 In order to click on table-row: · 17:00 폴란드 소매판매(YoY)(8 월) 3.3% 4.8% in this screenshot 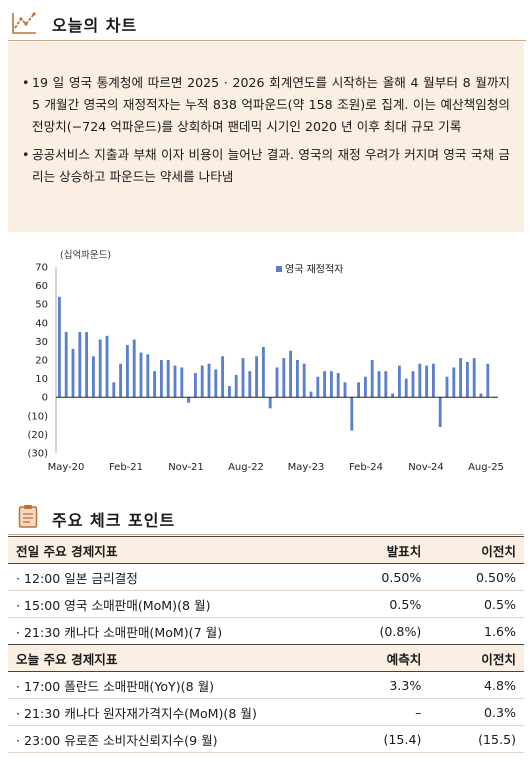, I will do `click(266, 685)`.